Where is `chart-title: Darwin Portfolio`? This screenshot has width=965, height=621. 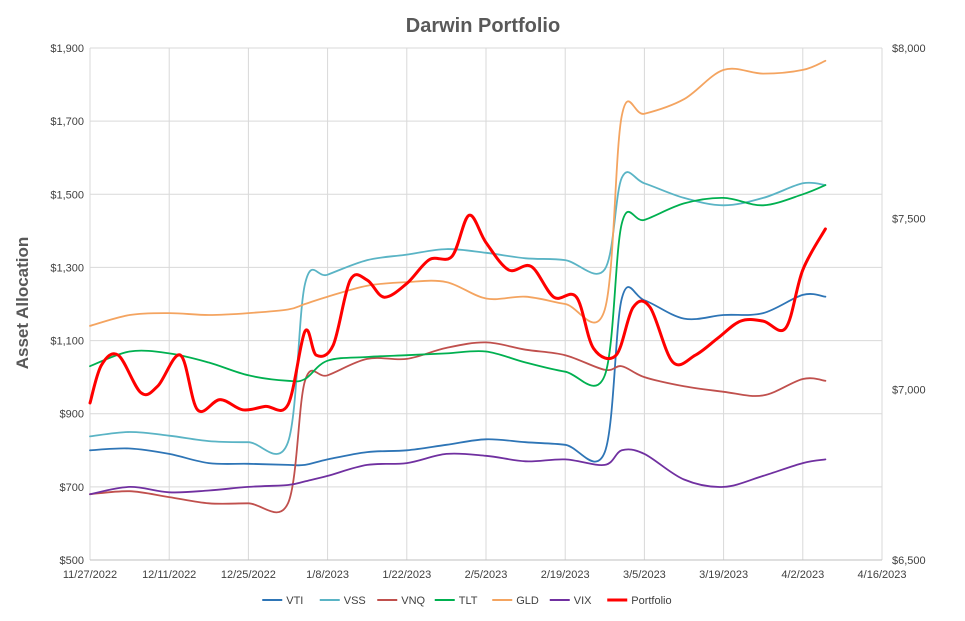
chart-title: Darwin Portfolio is located at coordinates (483, 26).